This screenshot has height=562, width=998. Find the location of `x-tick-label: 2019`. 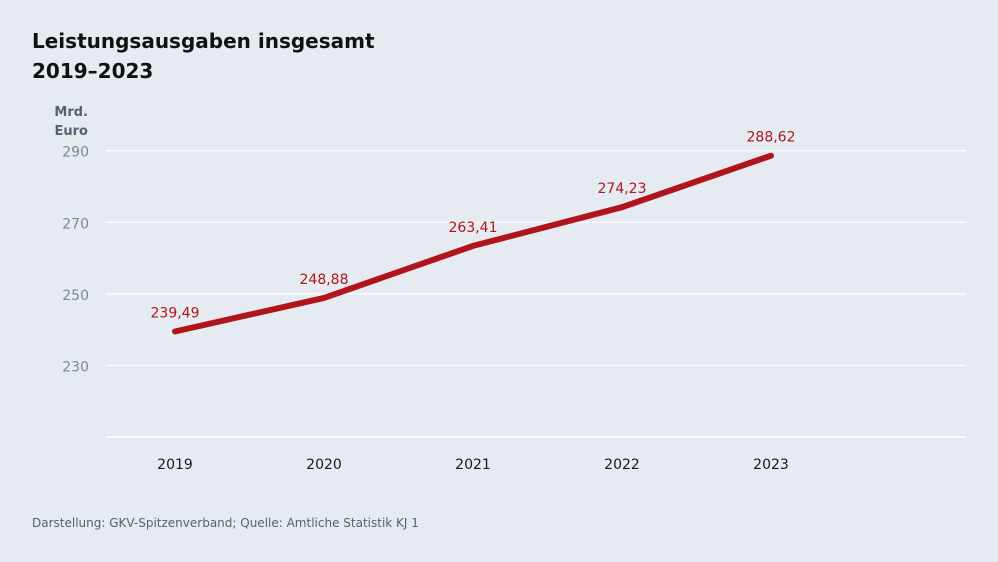

x-tick-label: 2019 is located at coordinates (175, 465).